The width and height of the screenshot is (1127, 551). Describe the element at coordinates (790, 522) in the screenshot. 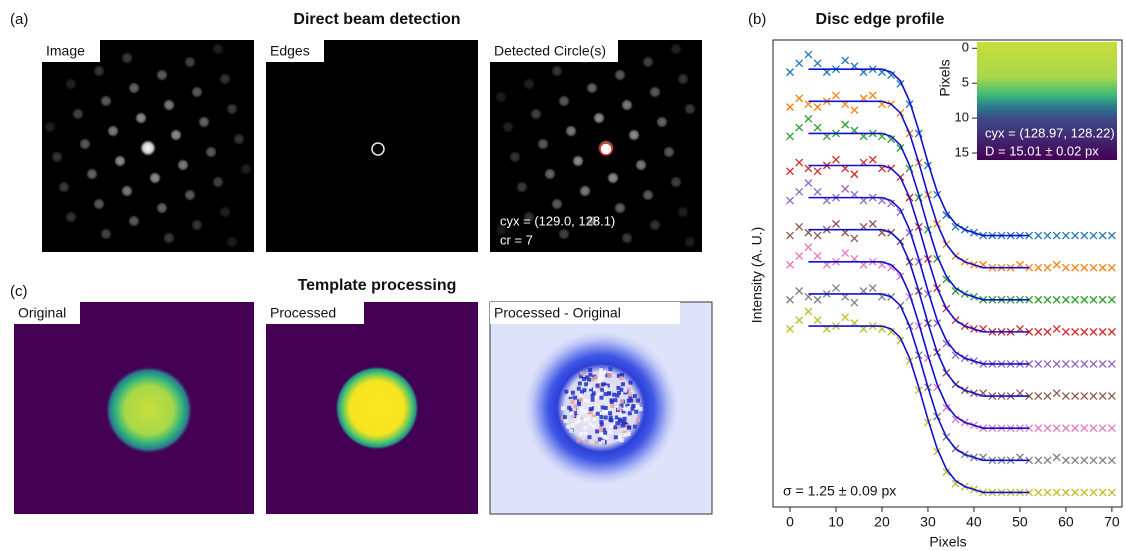

I see `x-tick-label: 0` at that location.